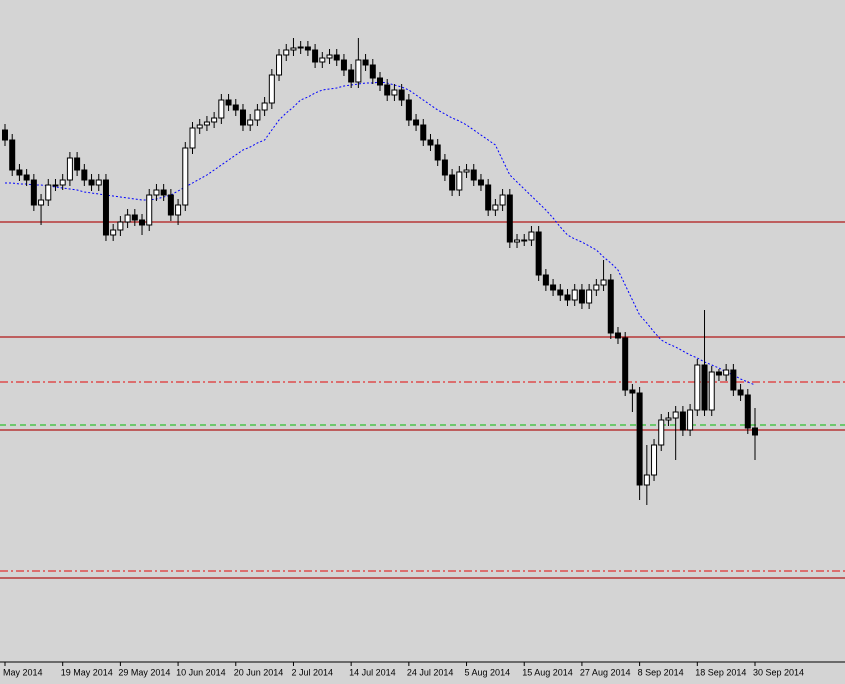 The height and width of the screenshot is (684, 845). Describe the element at coordinates (778, 672) in the screenshot. I see `x-tick-label: 30 Sep 2014` at that location.